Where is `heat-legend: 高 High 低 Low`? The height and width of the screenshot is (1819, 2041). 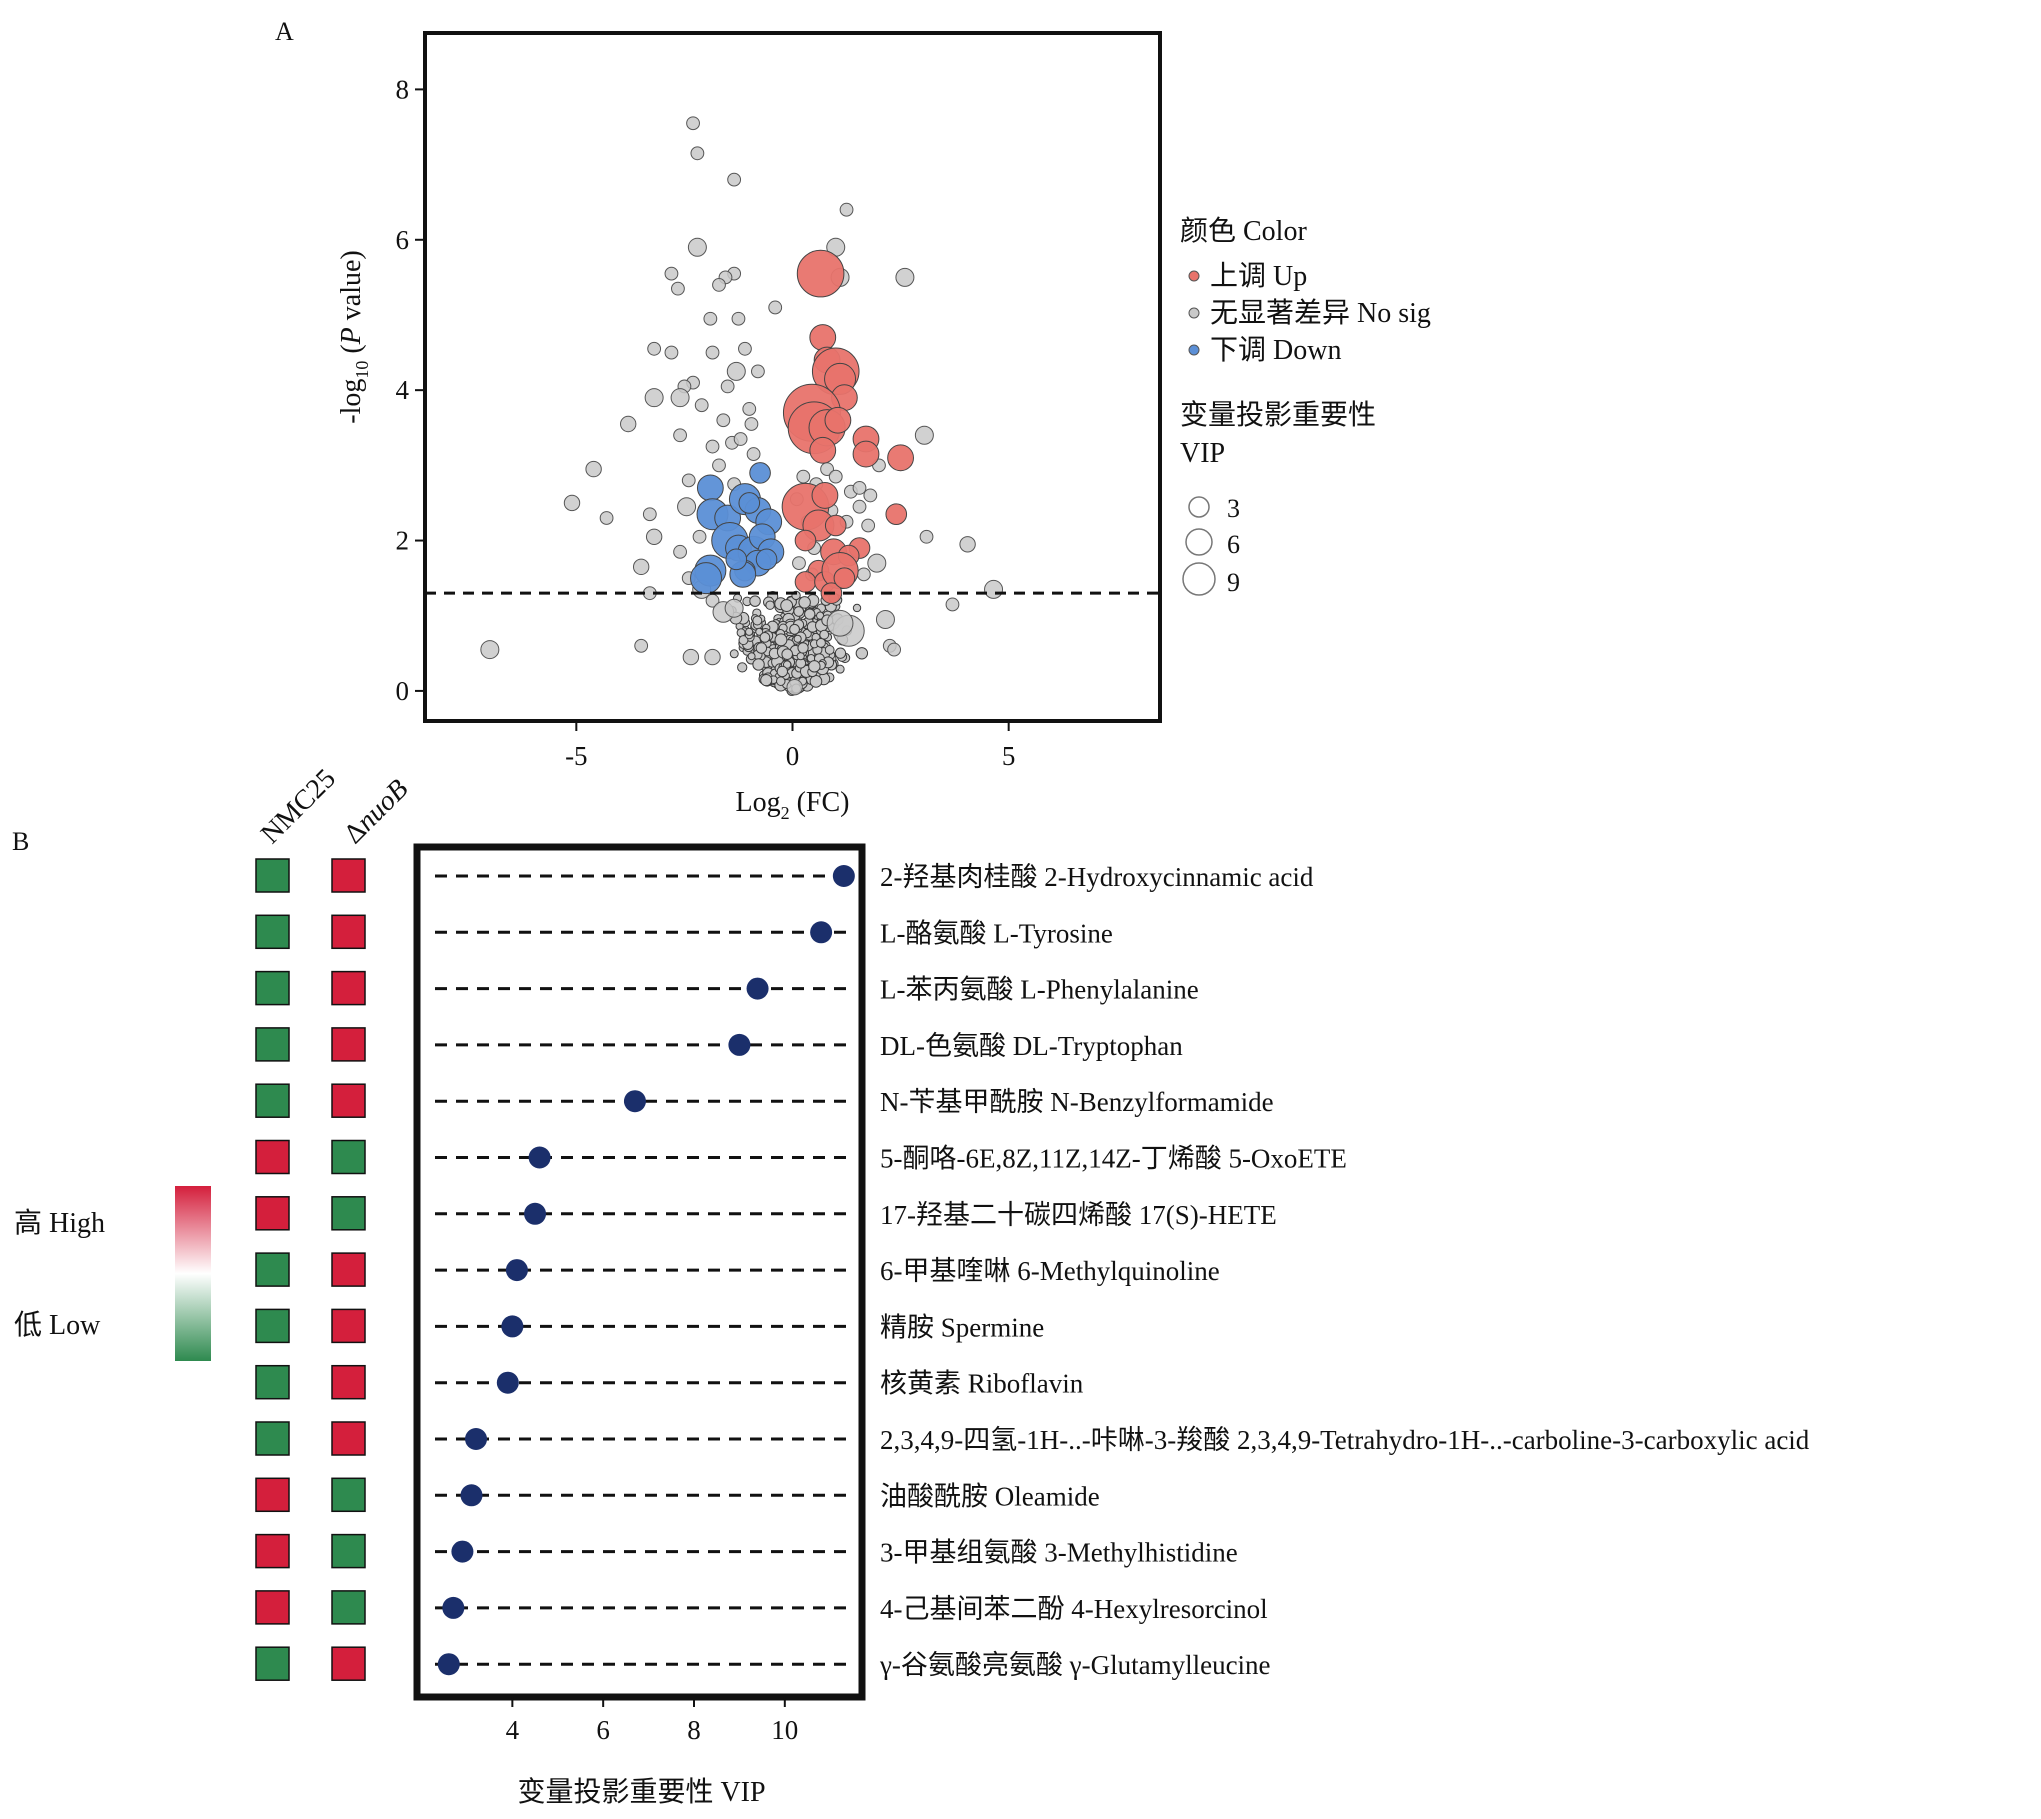 heat-legend: 高 High 低 Low is located at coordinates (112, 1273).